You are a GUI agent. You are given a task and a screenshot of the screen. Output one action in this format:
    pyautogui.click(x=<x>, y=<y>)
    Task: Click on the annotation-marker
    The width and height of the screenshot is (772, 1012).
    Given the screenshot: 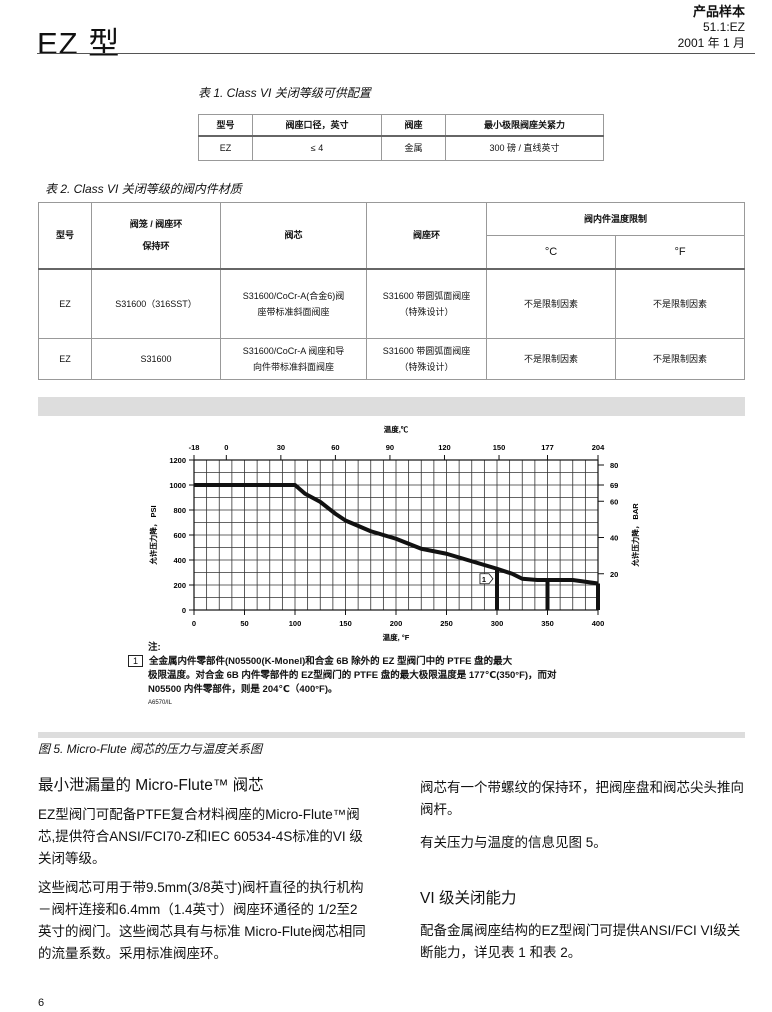 What is the action you would take?
    pyautogui.click(x=486, y=579)
    